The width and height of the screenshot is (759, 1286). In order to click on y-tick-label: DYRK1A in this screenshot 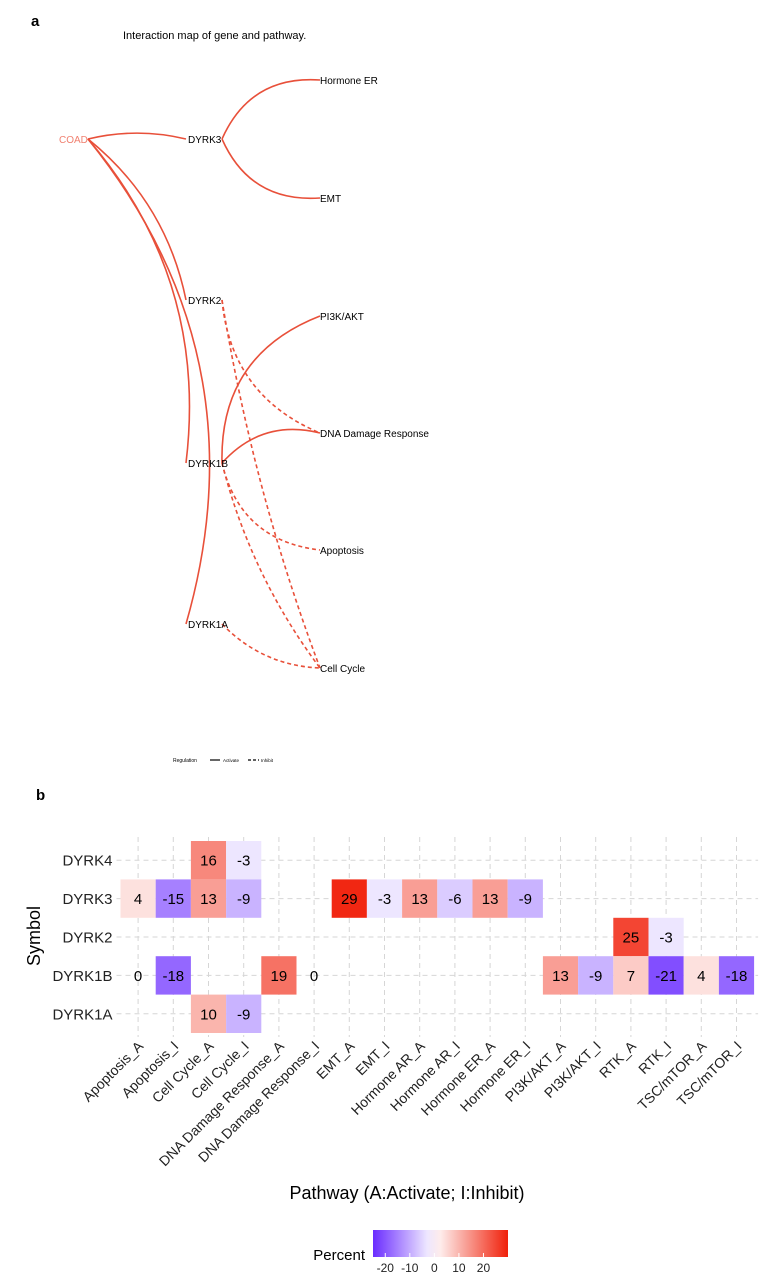, I will do `click(82, 1014)`.